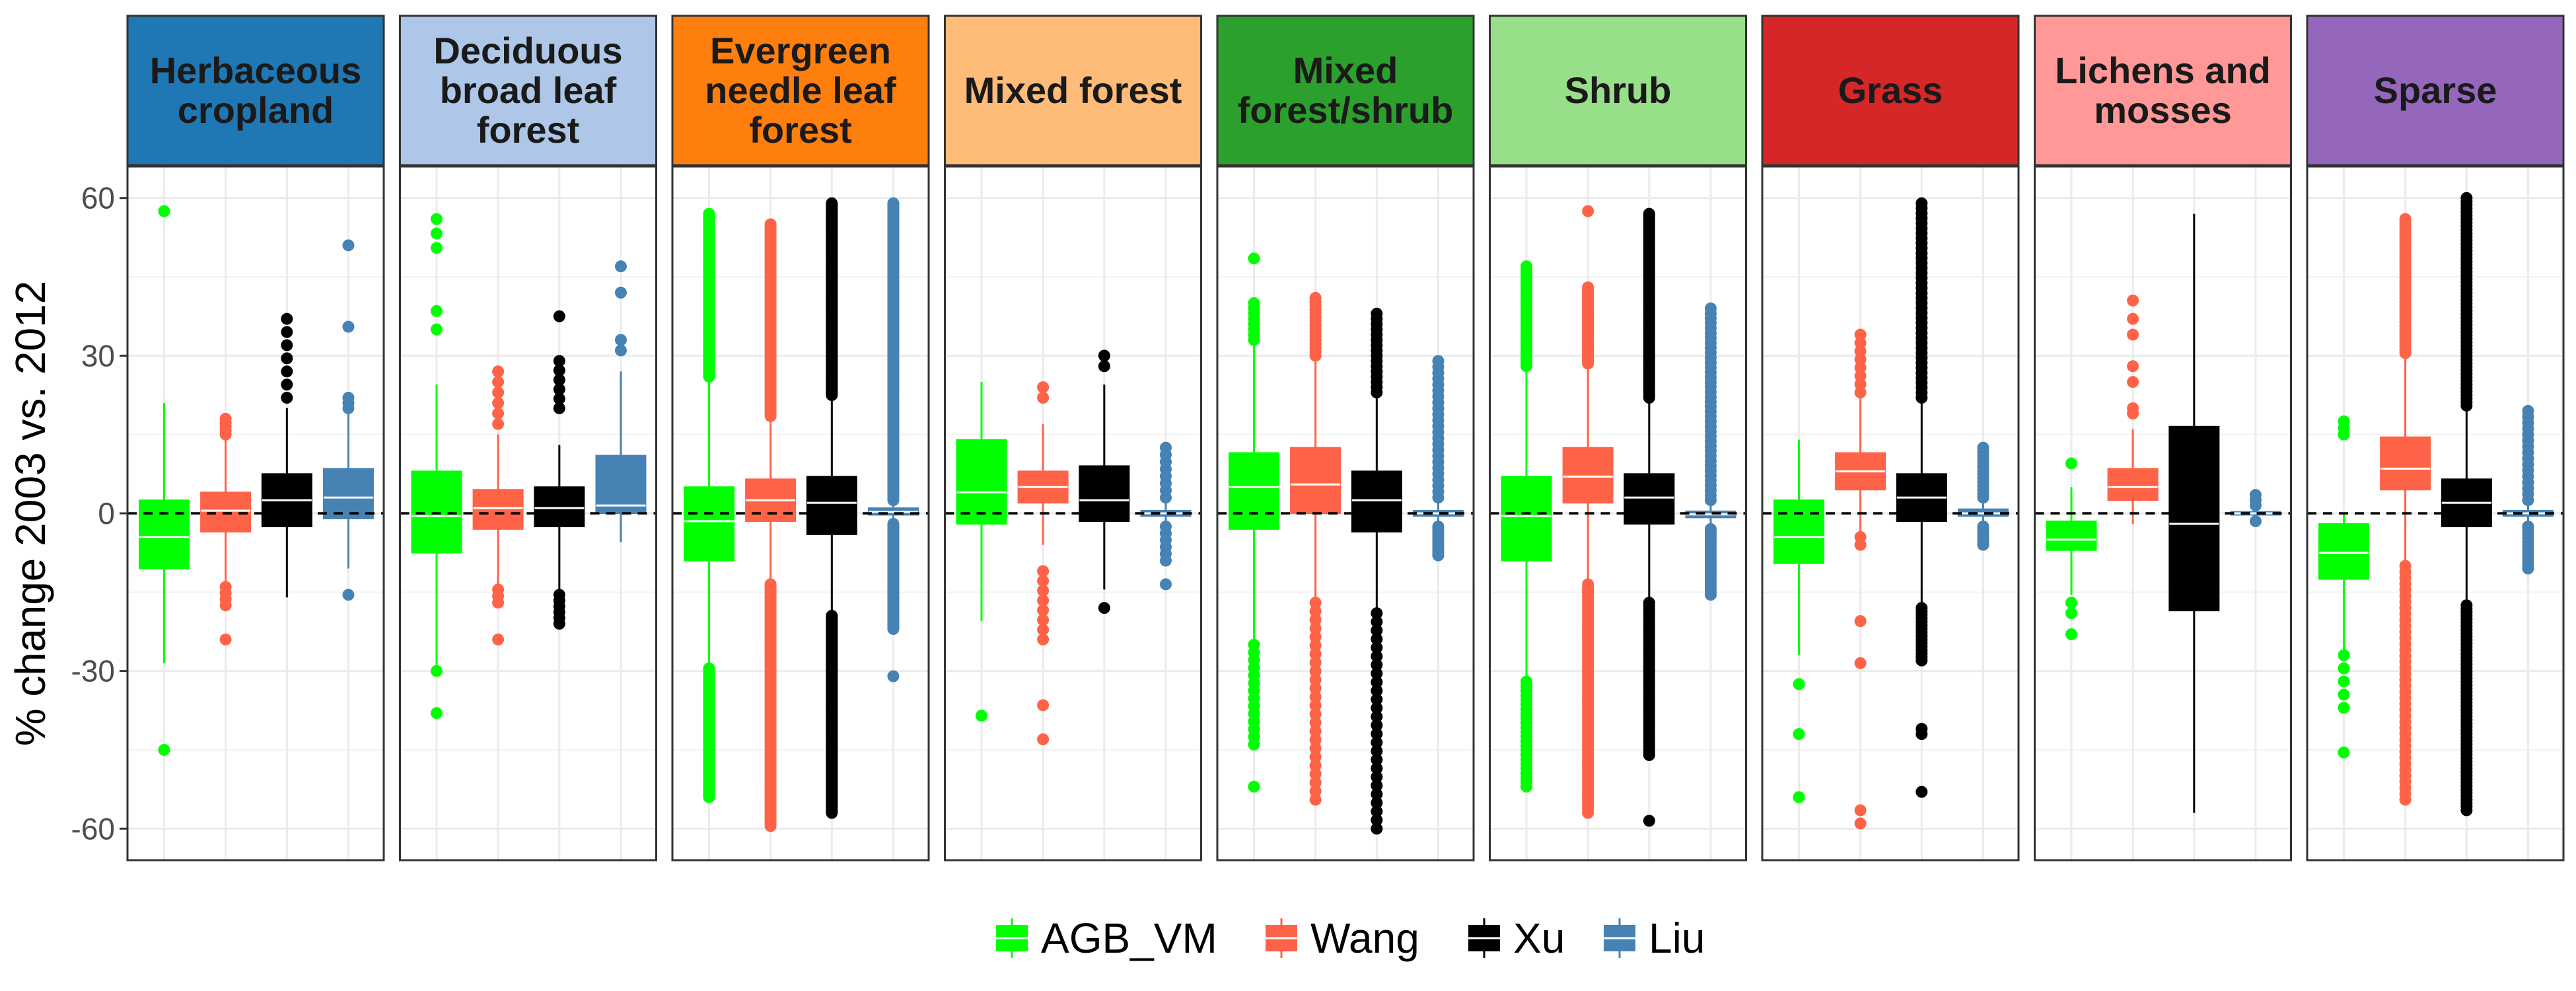  What do you see at coordinates (2405, 509) in the screenshot?
I see `box-Wang` at bounding box center [2405, 509].